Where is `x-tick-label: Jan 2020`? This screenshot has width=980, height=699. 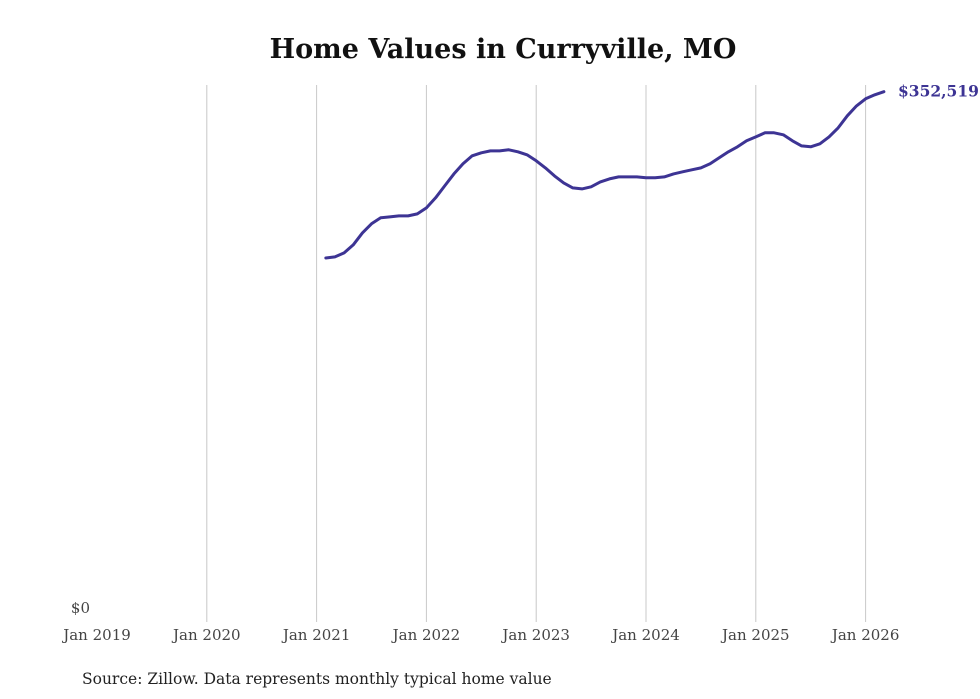
x-tick-label: Jan 2020 is located at coordinates (206, 635).